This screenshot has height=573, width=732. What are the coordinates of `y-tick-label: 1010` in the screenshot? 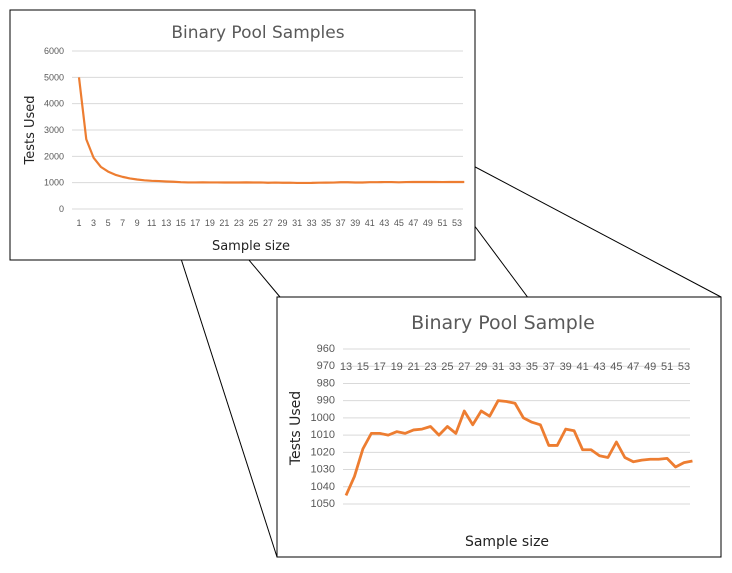 It's located at (323, 435).